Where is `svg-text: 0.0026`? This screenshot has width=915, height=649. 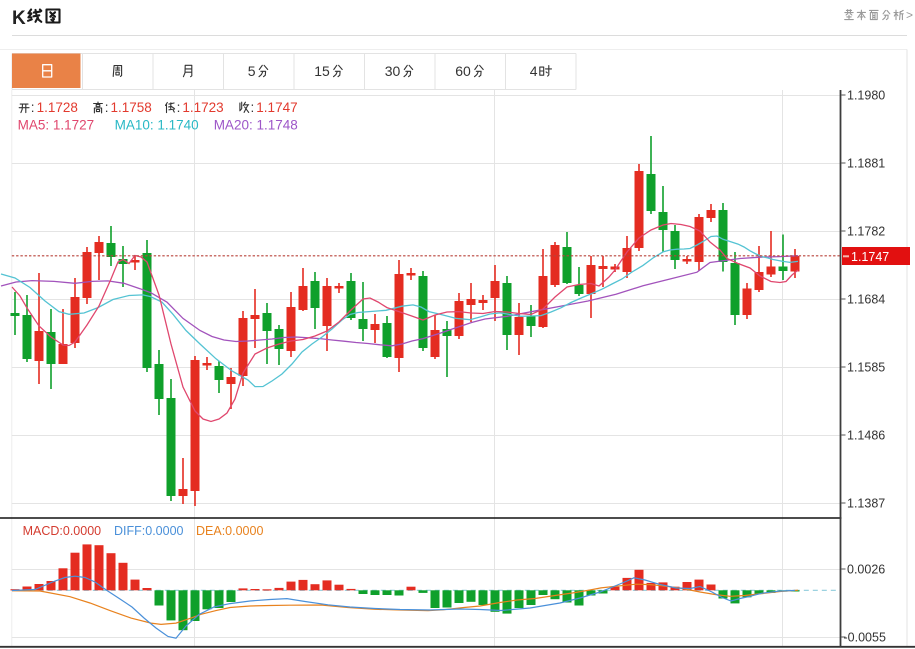
svg-text: 0.0026 is located at coordinates (866, 570).